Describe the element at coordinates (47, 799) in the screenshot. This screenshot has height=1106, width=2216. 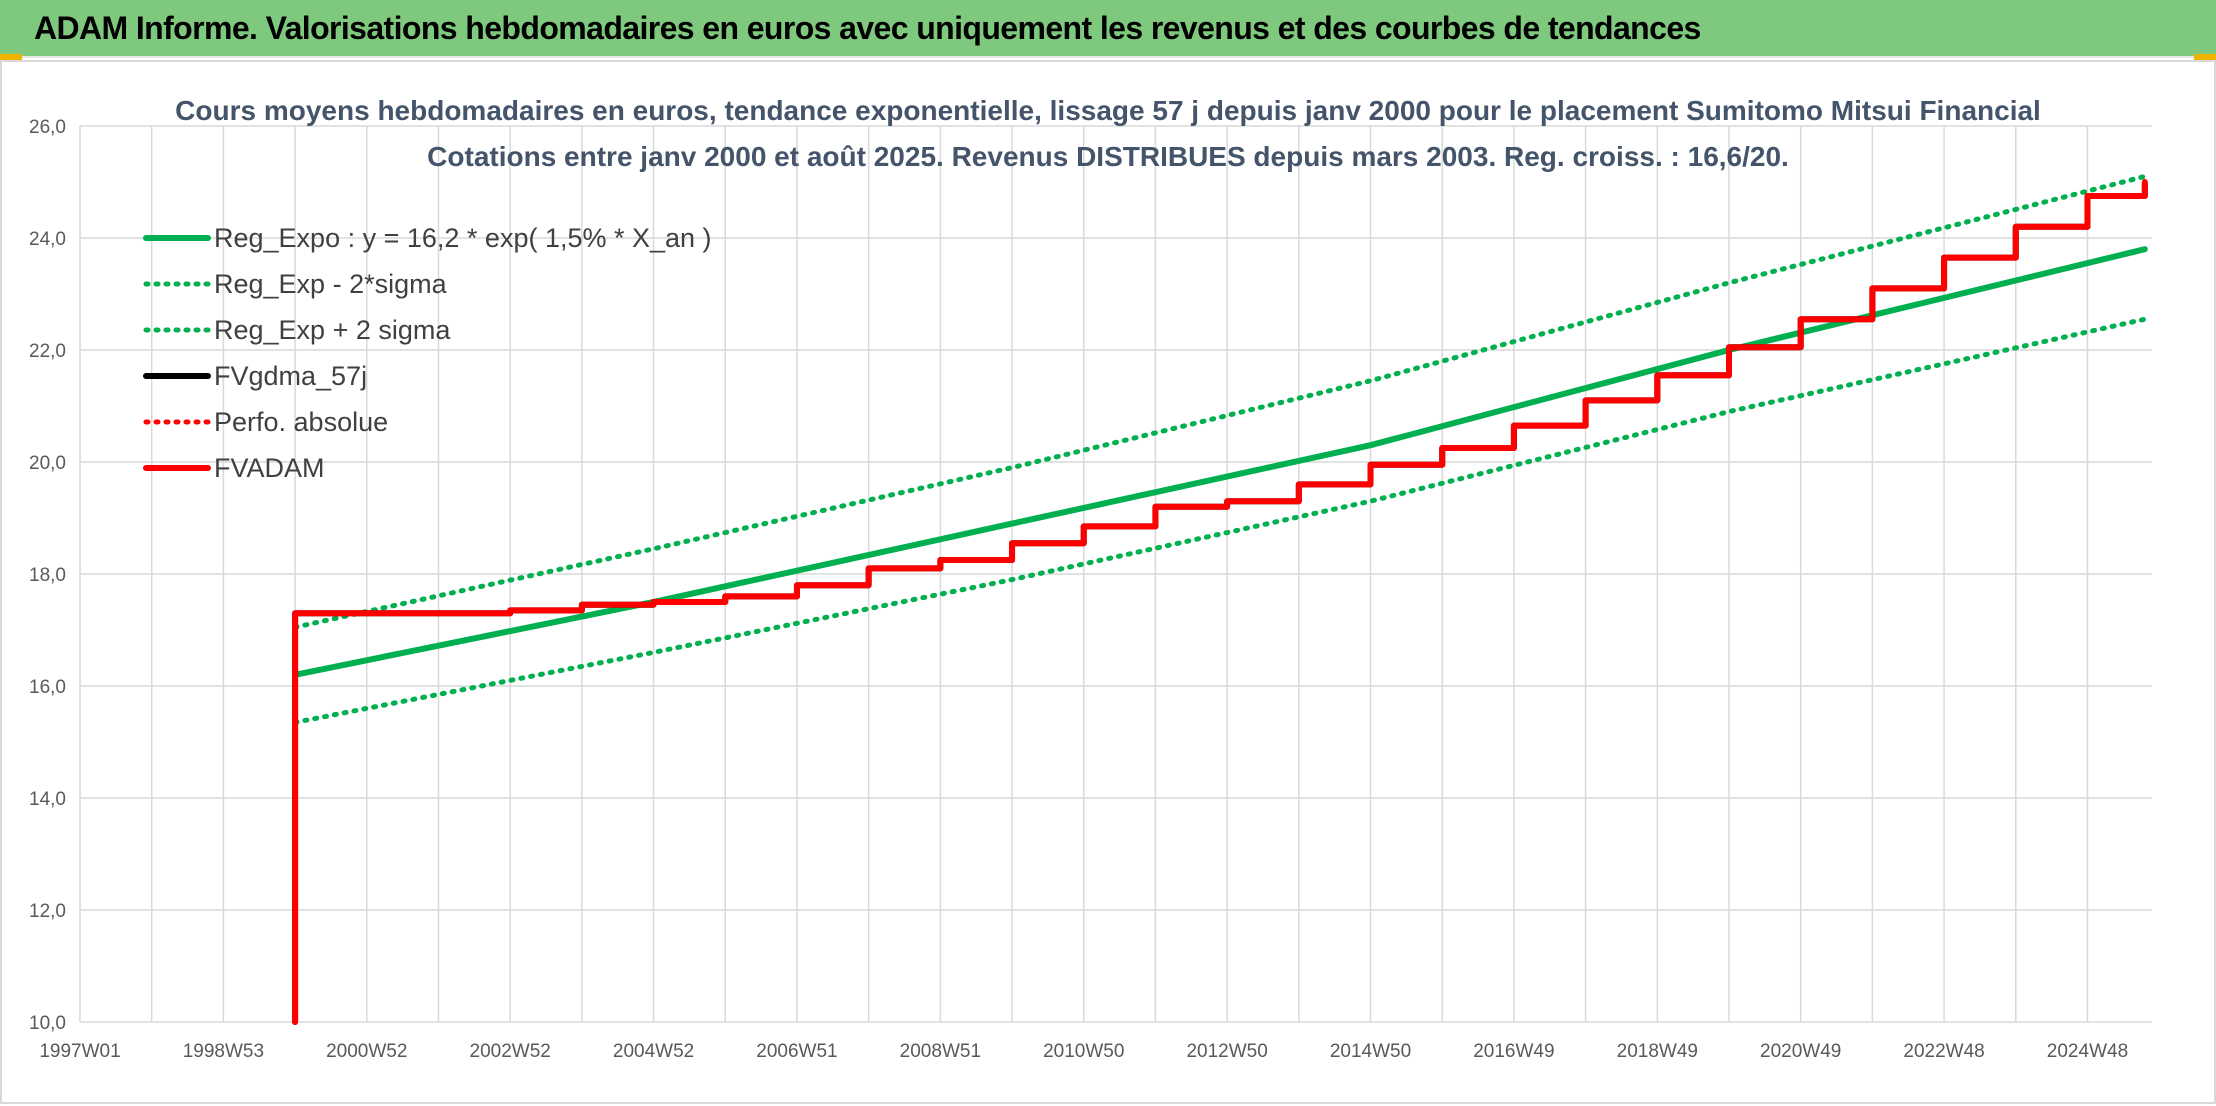
I see `y-tick-label: 14,0` at that location.